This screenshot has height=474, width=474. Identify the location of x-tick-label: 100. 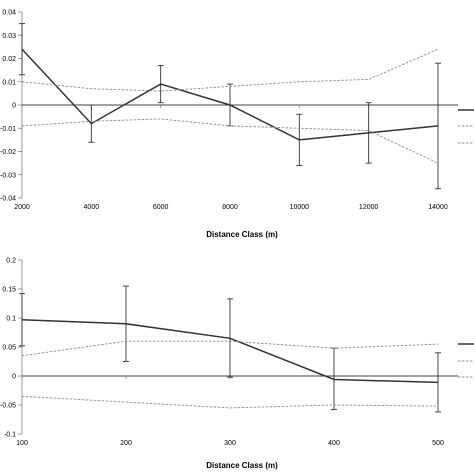
(22, 443).